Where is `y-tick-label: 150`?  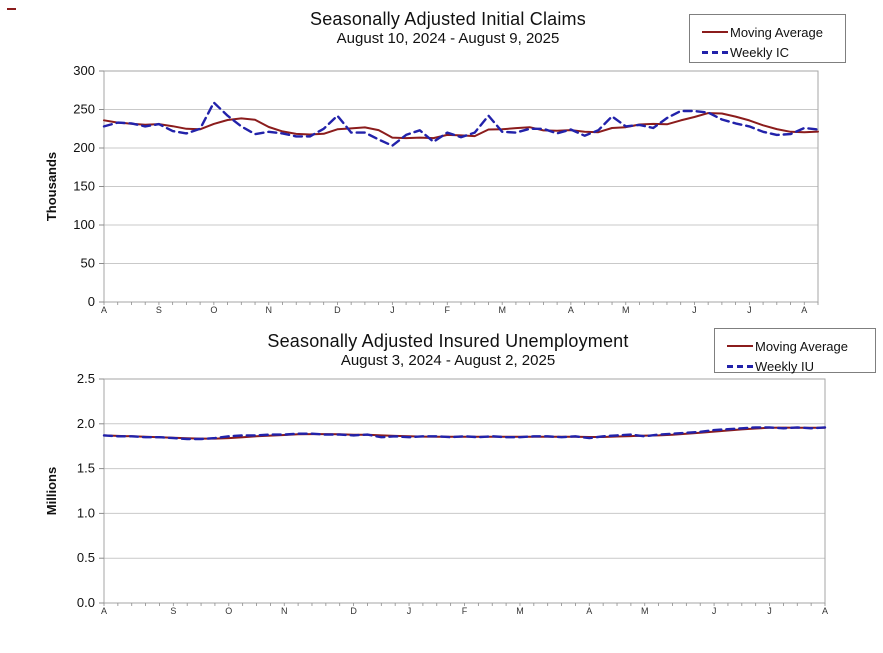
y-tick-label: 150 is located at coordinates (84, 186).